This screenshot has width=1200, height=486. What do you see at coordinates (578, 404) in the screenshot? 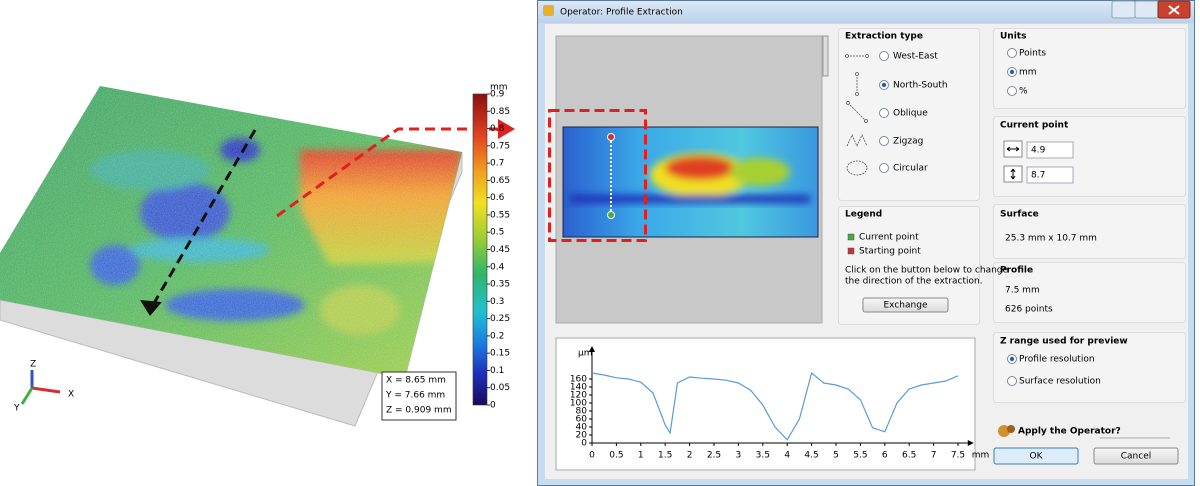
I see `y-tick-label: 100` at bounding box center [578, 404].